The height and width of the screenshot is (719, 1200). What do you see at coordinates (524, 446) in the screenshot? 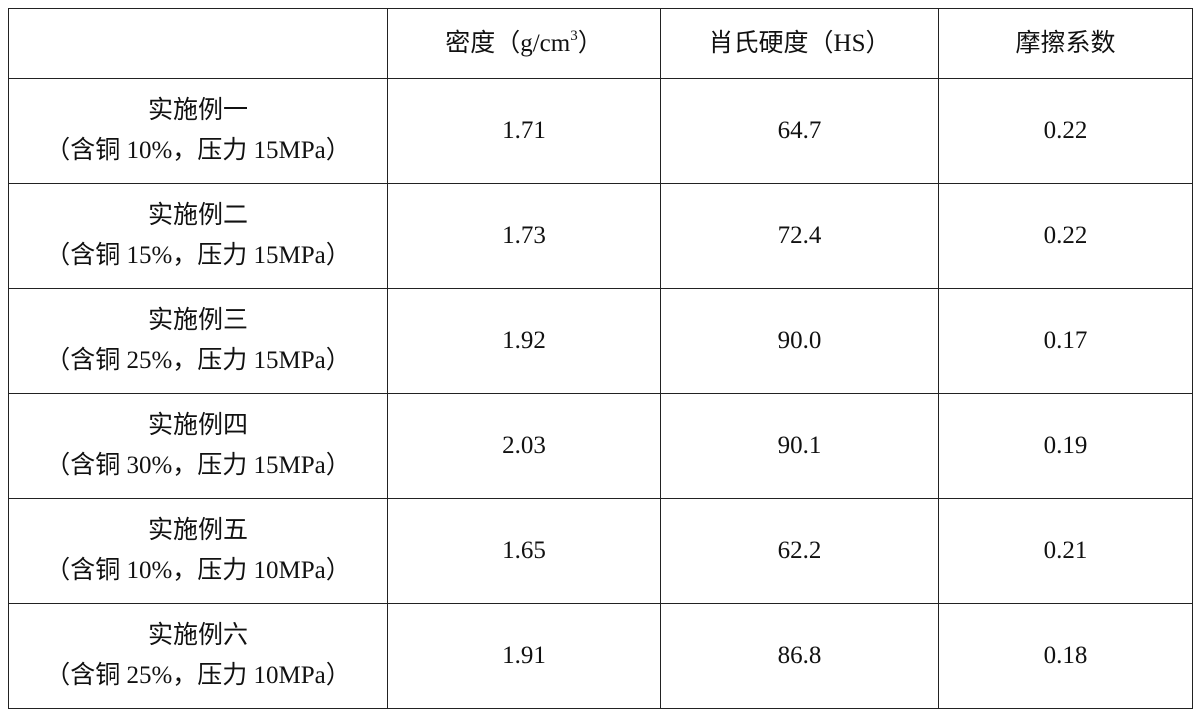
I see `value-cell: 2.03` at bounding box center [524, 446].